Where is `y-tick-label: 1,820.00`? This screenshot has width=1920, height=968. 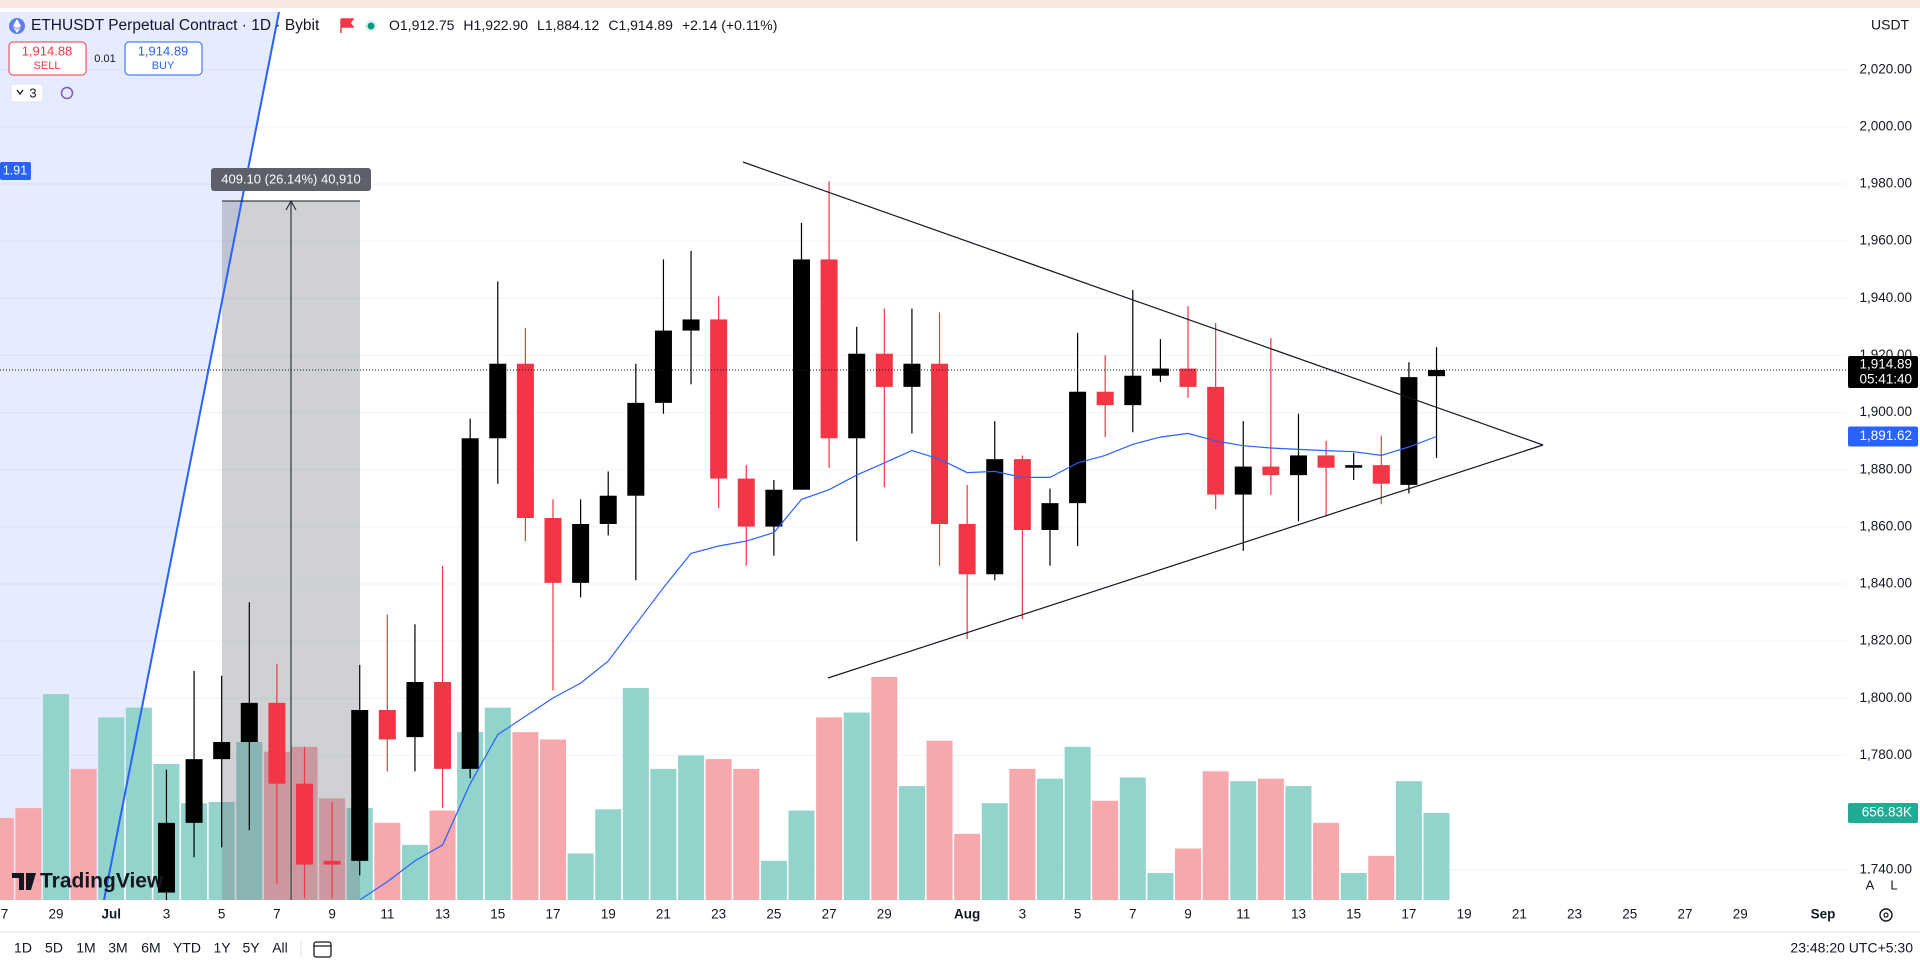 y-tick-label: 1,820.00 is located at coordinates (1885, 640).